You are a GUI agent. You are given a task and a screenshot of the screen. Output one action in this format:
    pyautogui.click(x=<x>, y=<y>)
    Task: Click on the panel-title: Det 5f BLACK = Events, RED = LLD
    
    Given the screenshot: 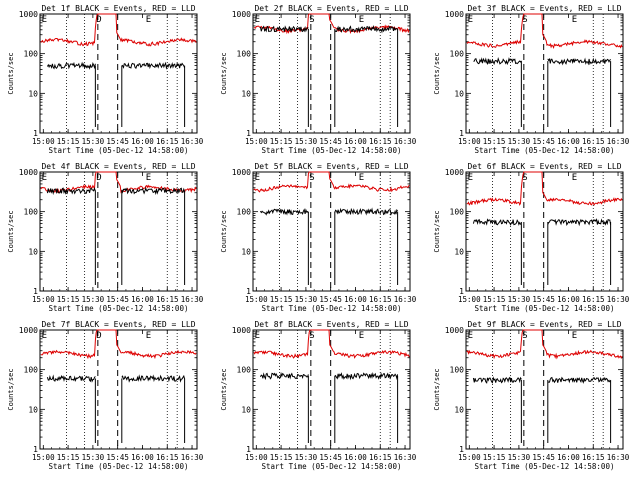 What is the action you would take?
    pyautogui.click(x=331, y=166)
    